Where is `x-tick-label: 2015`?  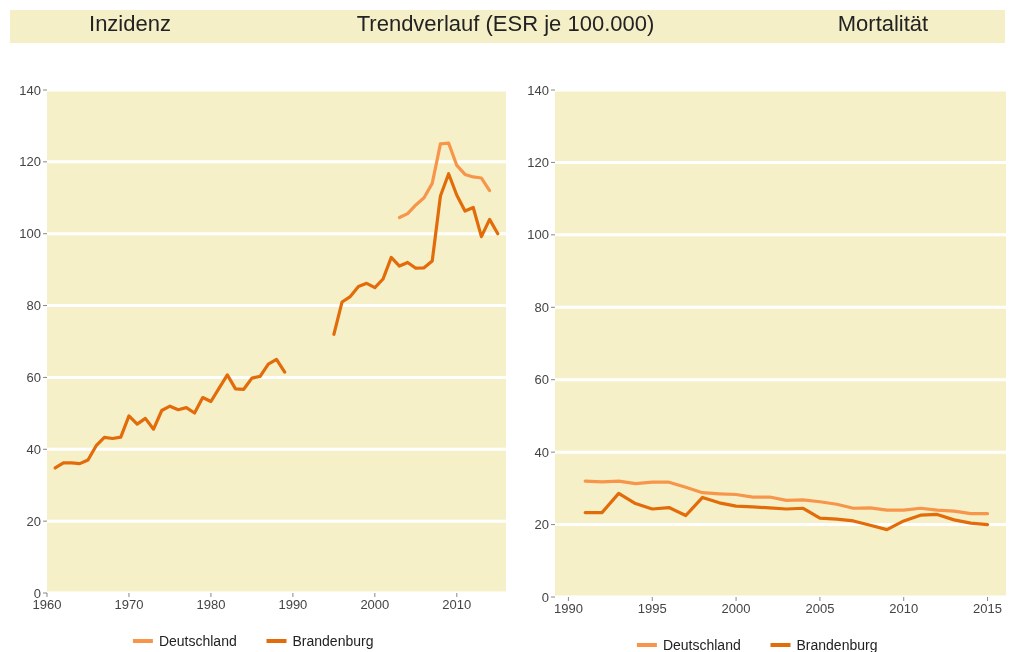 x-tick-label: 2015 is located at coordinates (988, 608).